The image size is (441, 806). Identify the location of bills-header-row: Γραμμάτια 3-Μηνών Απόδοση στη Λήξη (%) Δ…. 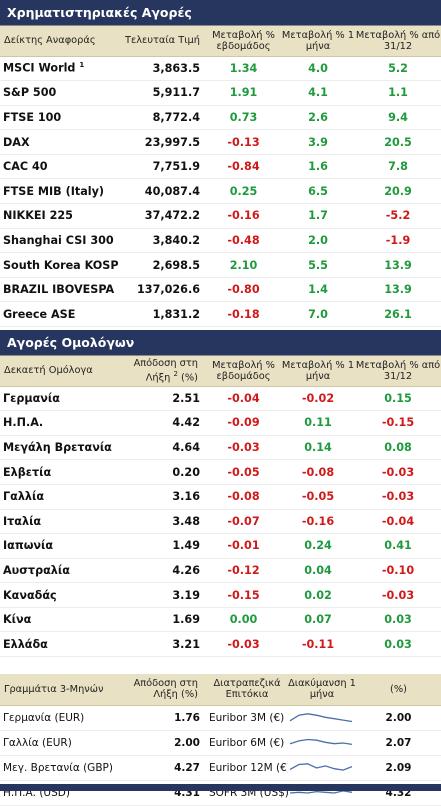
(220, 690).